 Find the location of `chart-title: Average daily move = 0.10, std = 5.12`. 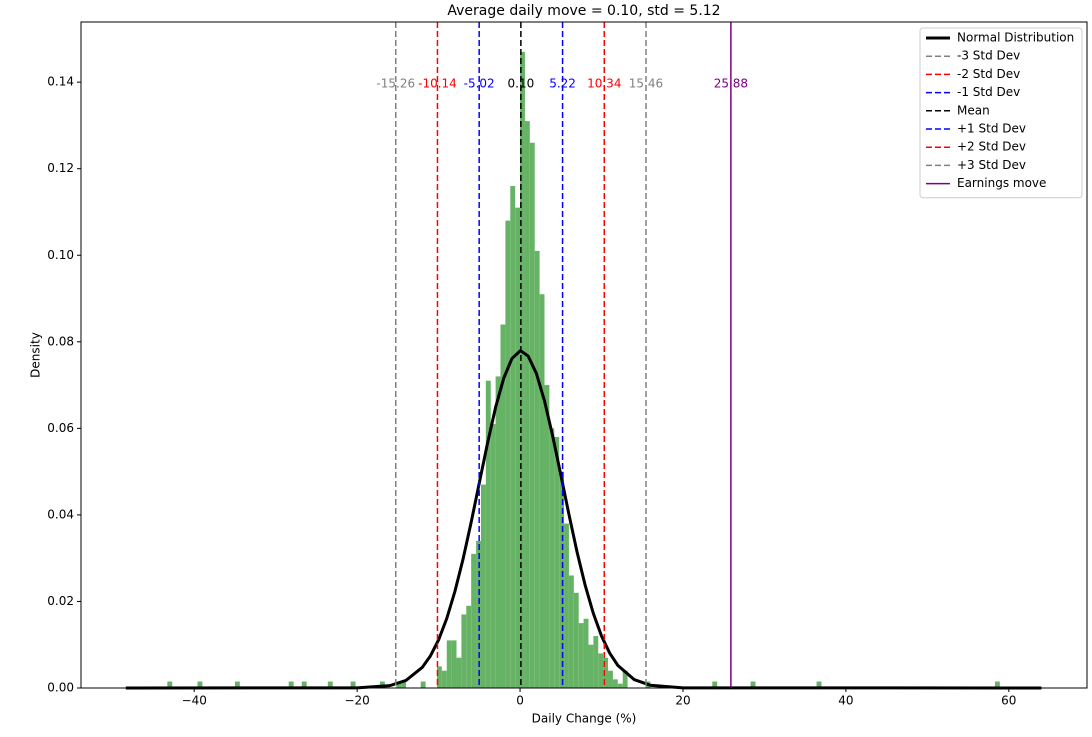

chart-title: Average daily move = 0.10, std = 5.12 is located at coordinates (583, 11).